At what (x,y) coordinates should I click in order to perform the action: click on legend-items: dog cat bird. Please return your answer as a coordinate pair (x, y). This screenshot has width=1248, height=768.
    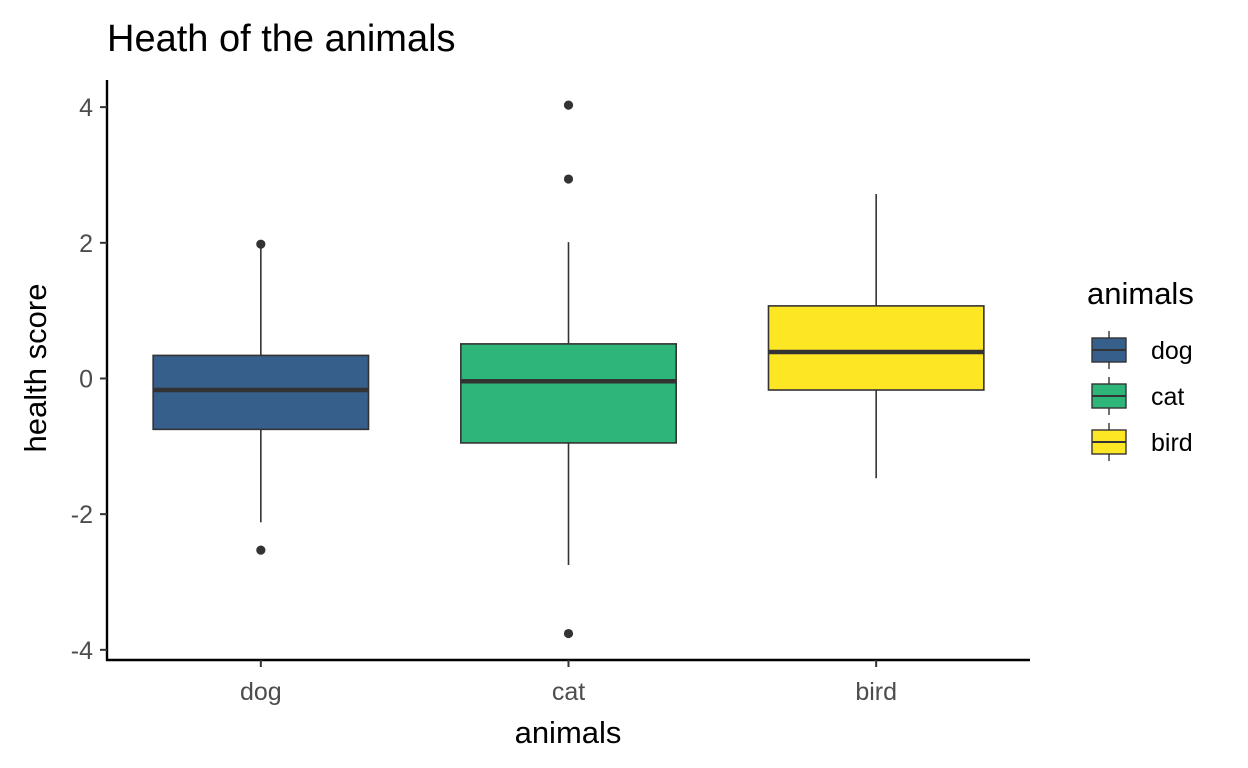
    Looking at the image, I should click on (1142, 396).